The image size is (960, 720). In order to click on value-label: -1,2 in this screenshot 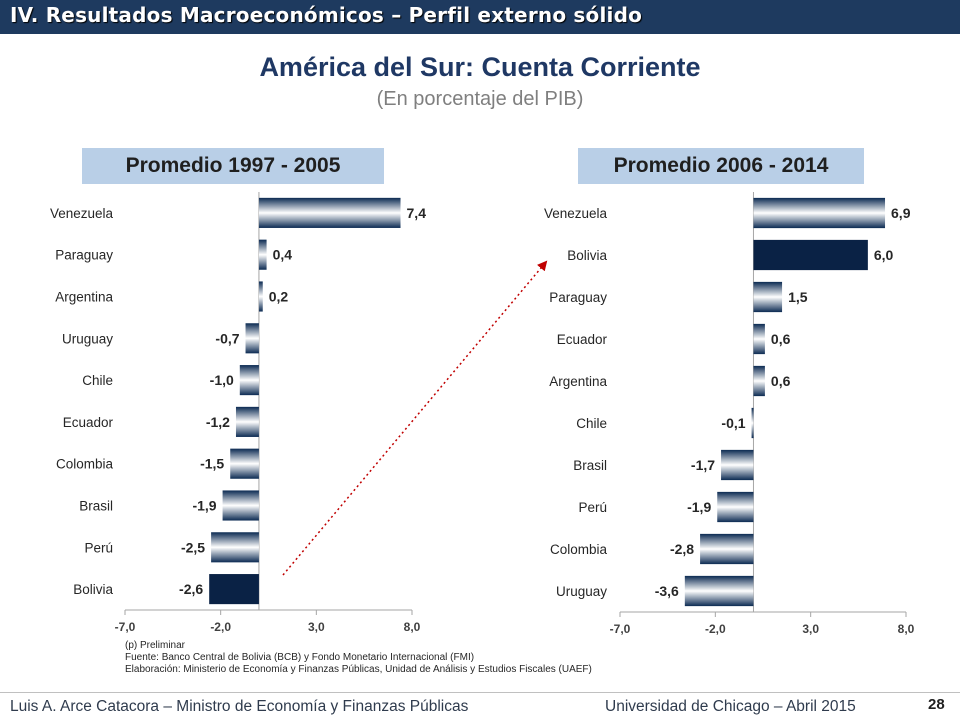, I will do `click(218, 422)`.